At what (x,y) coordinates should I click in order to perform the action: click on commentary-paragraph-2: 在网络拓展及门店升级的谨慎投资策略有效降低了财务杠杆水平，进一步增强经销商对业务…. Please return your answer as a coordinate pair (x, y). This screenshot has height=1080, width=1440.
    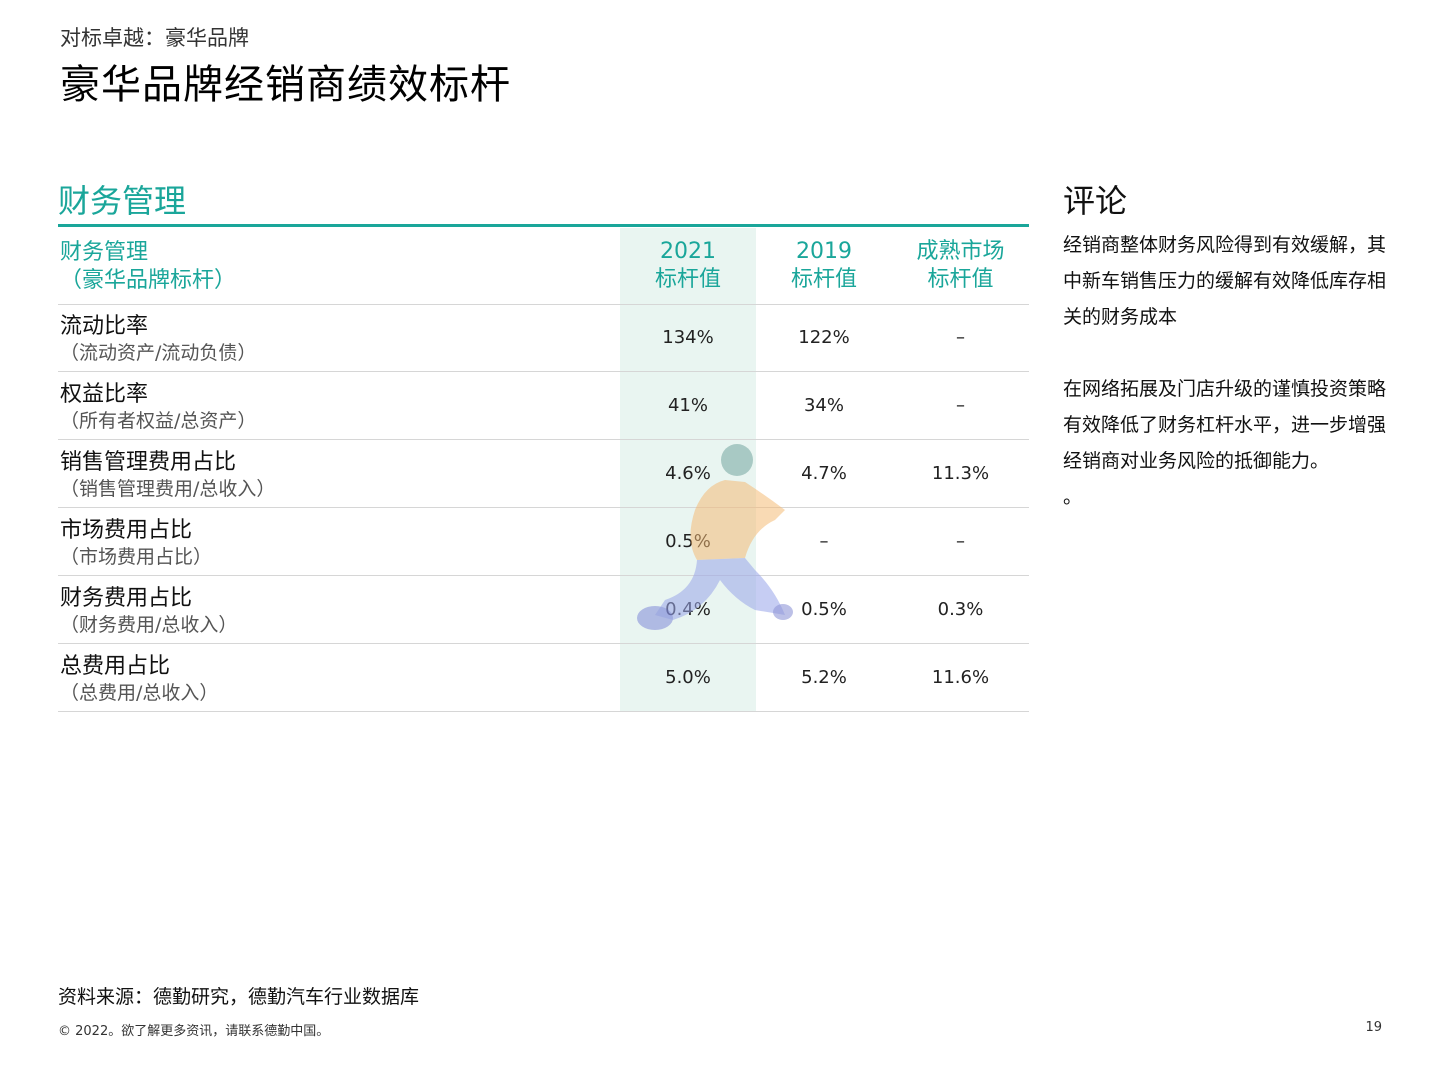
    Looking at the image, I should click on (1225, 425).